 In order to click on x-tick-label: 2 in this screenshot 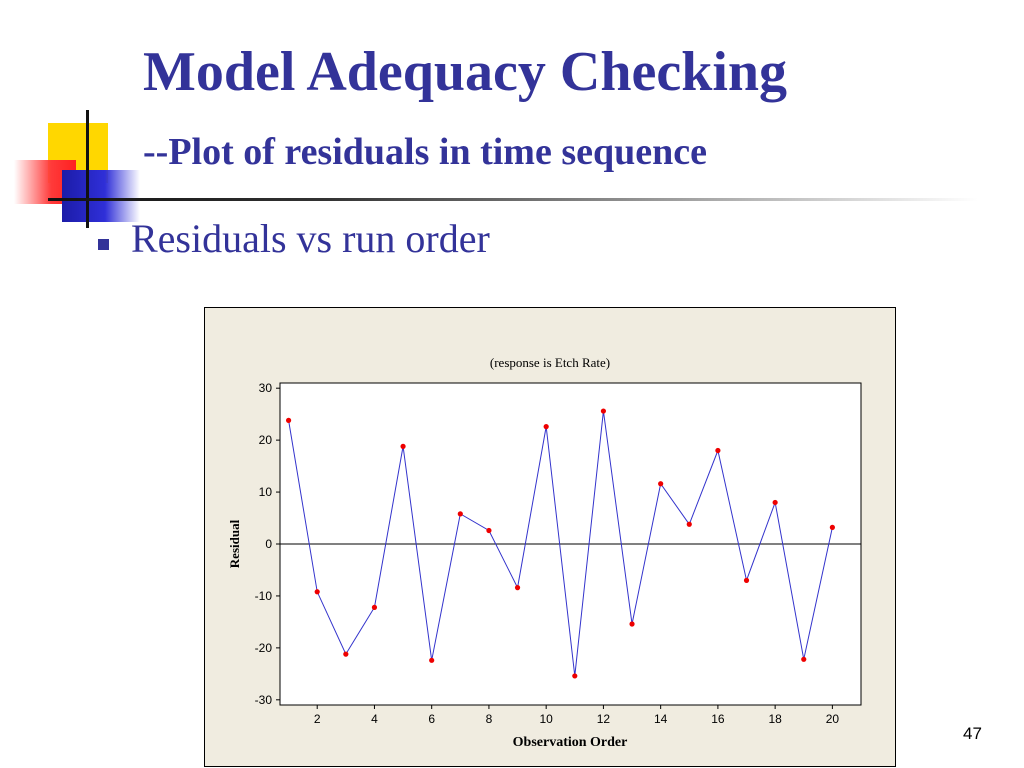, I will do `click(317, 719)`.